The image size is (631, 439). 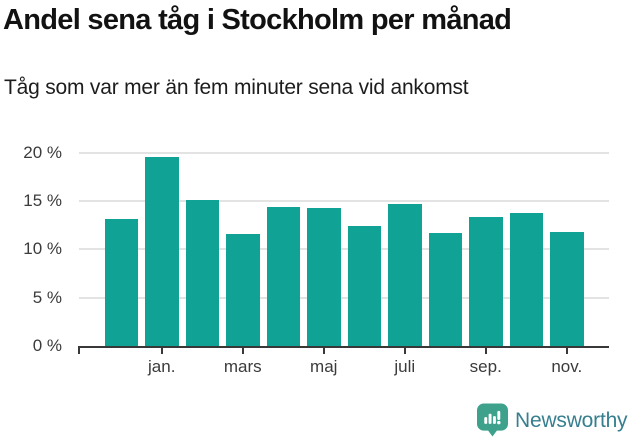 I want to click on newsworthy-logo-icon, so click(x=492, y=420).